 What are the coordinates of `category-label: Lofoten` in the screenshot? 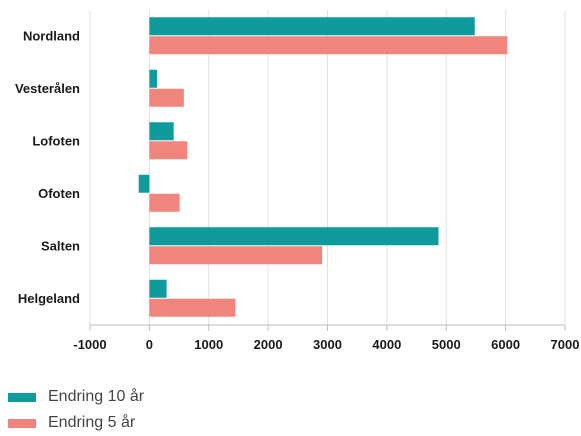 It's located at (56, 140).